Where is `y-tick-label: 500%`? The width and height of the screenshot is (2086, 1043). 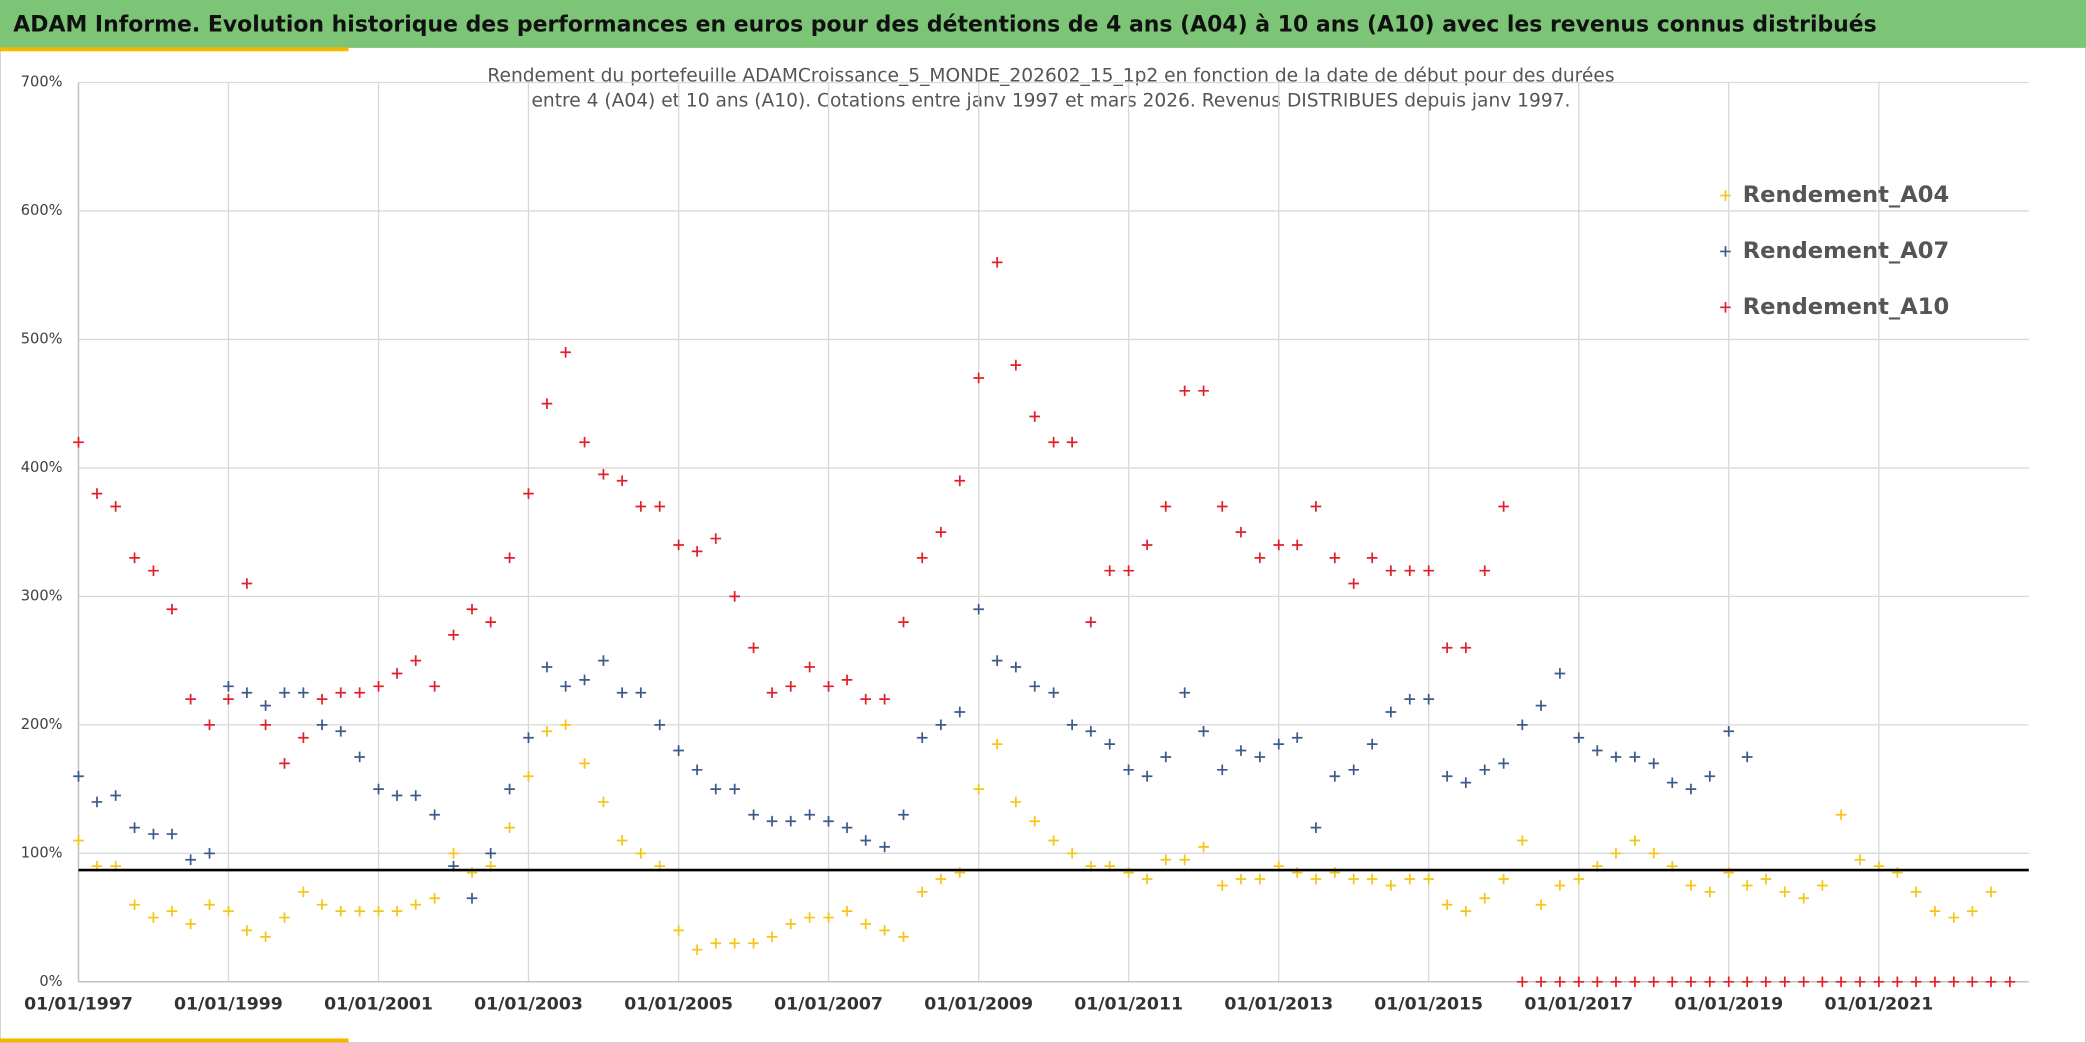 y-tick-label: 500% is located at coordinates (42, 338).